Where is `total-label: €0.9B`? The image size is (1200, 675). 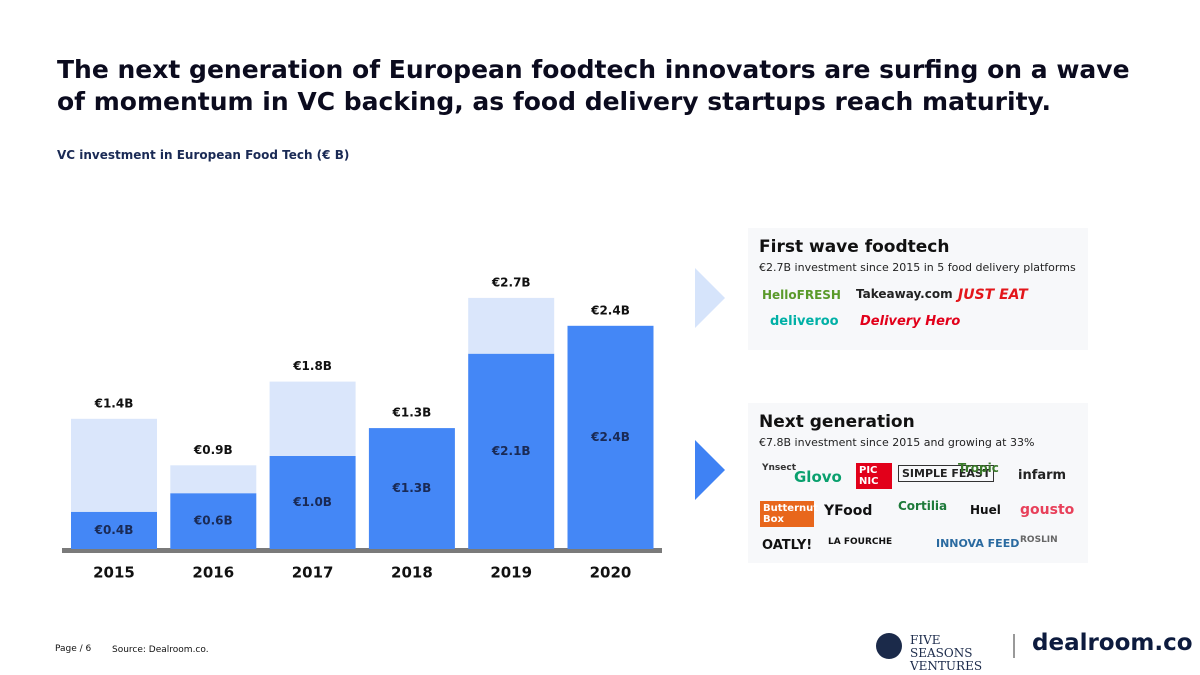 total-label: €0.9B is located at coordinates (213, 450).